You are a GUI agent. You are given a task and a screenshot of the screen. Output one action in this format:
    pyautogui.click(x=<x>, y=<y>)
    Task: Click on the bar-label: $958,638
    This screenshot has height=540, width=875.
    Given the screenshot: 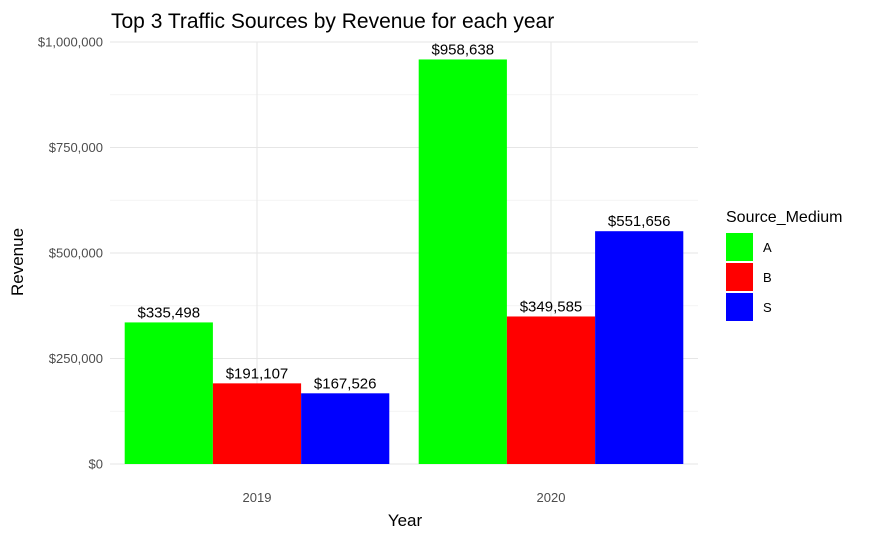 What is the action you would take?
    pyautogui.click(x=463, y=49)
    